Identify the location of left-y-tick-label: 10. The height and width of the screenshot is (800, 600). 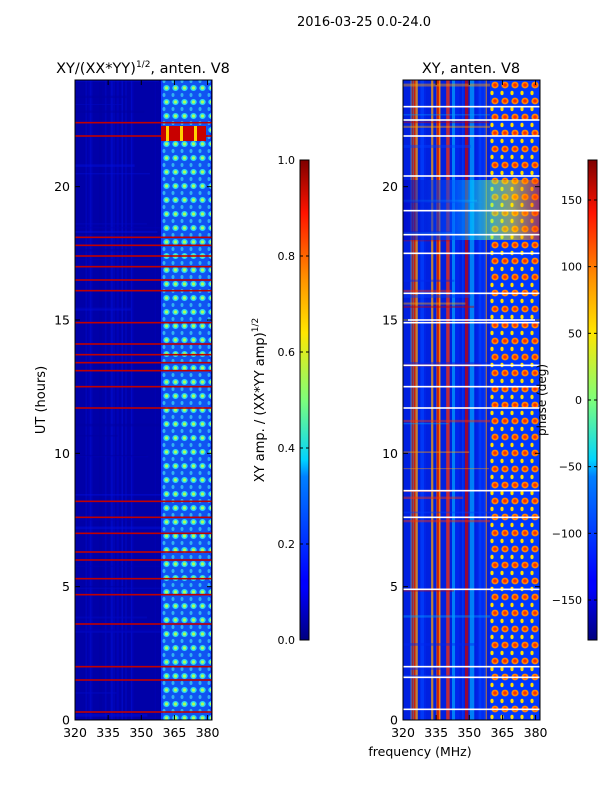
(62, 453).